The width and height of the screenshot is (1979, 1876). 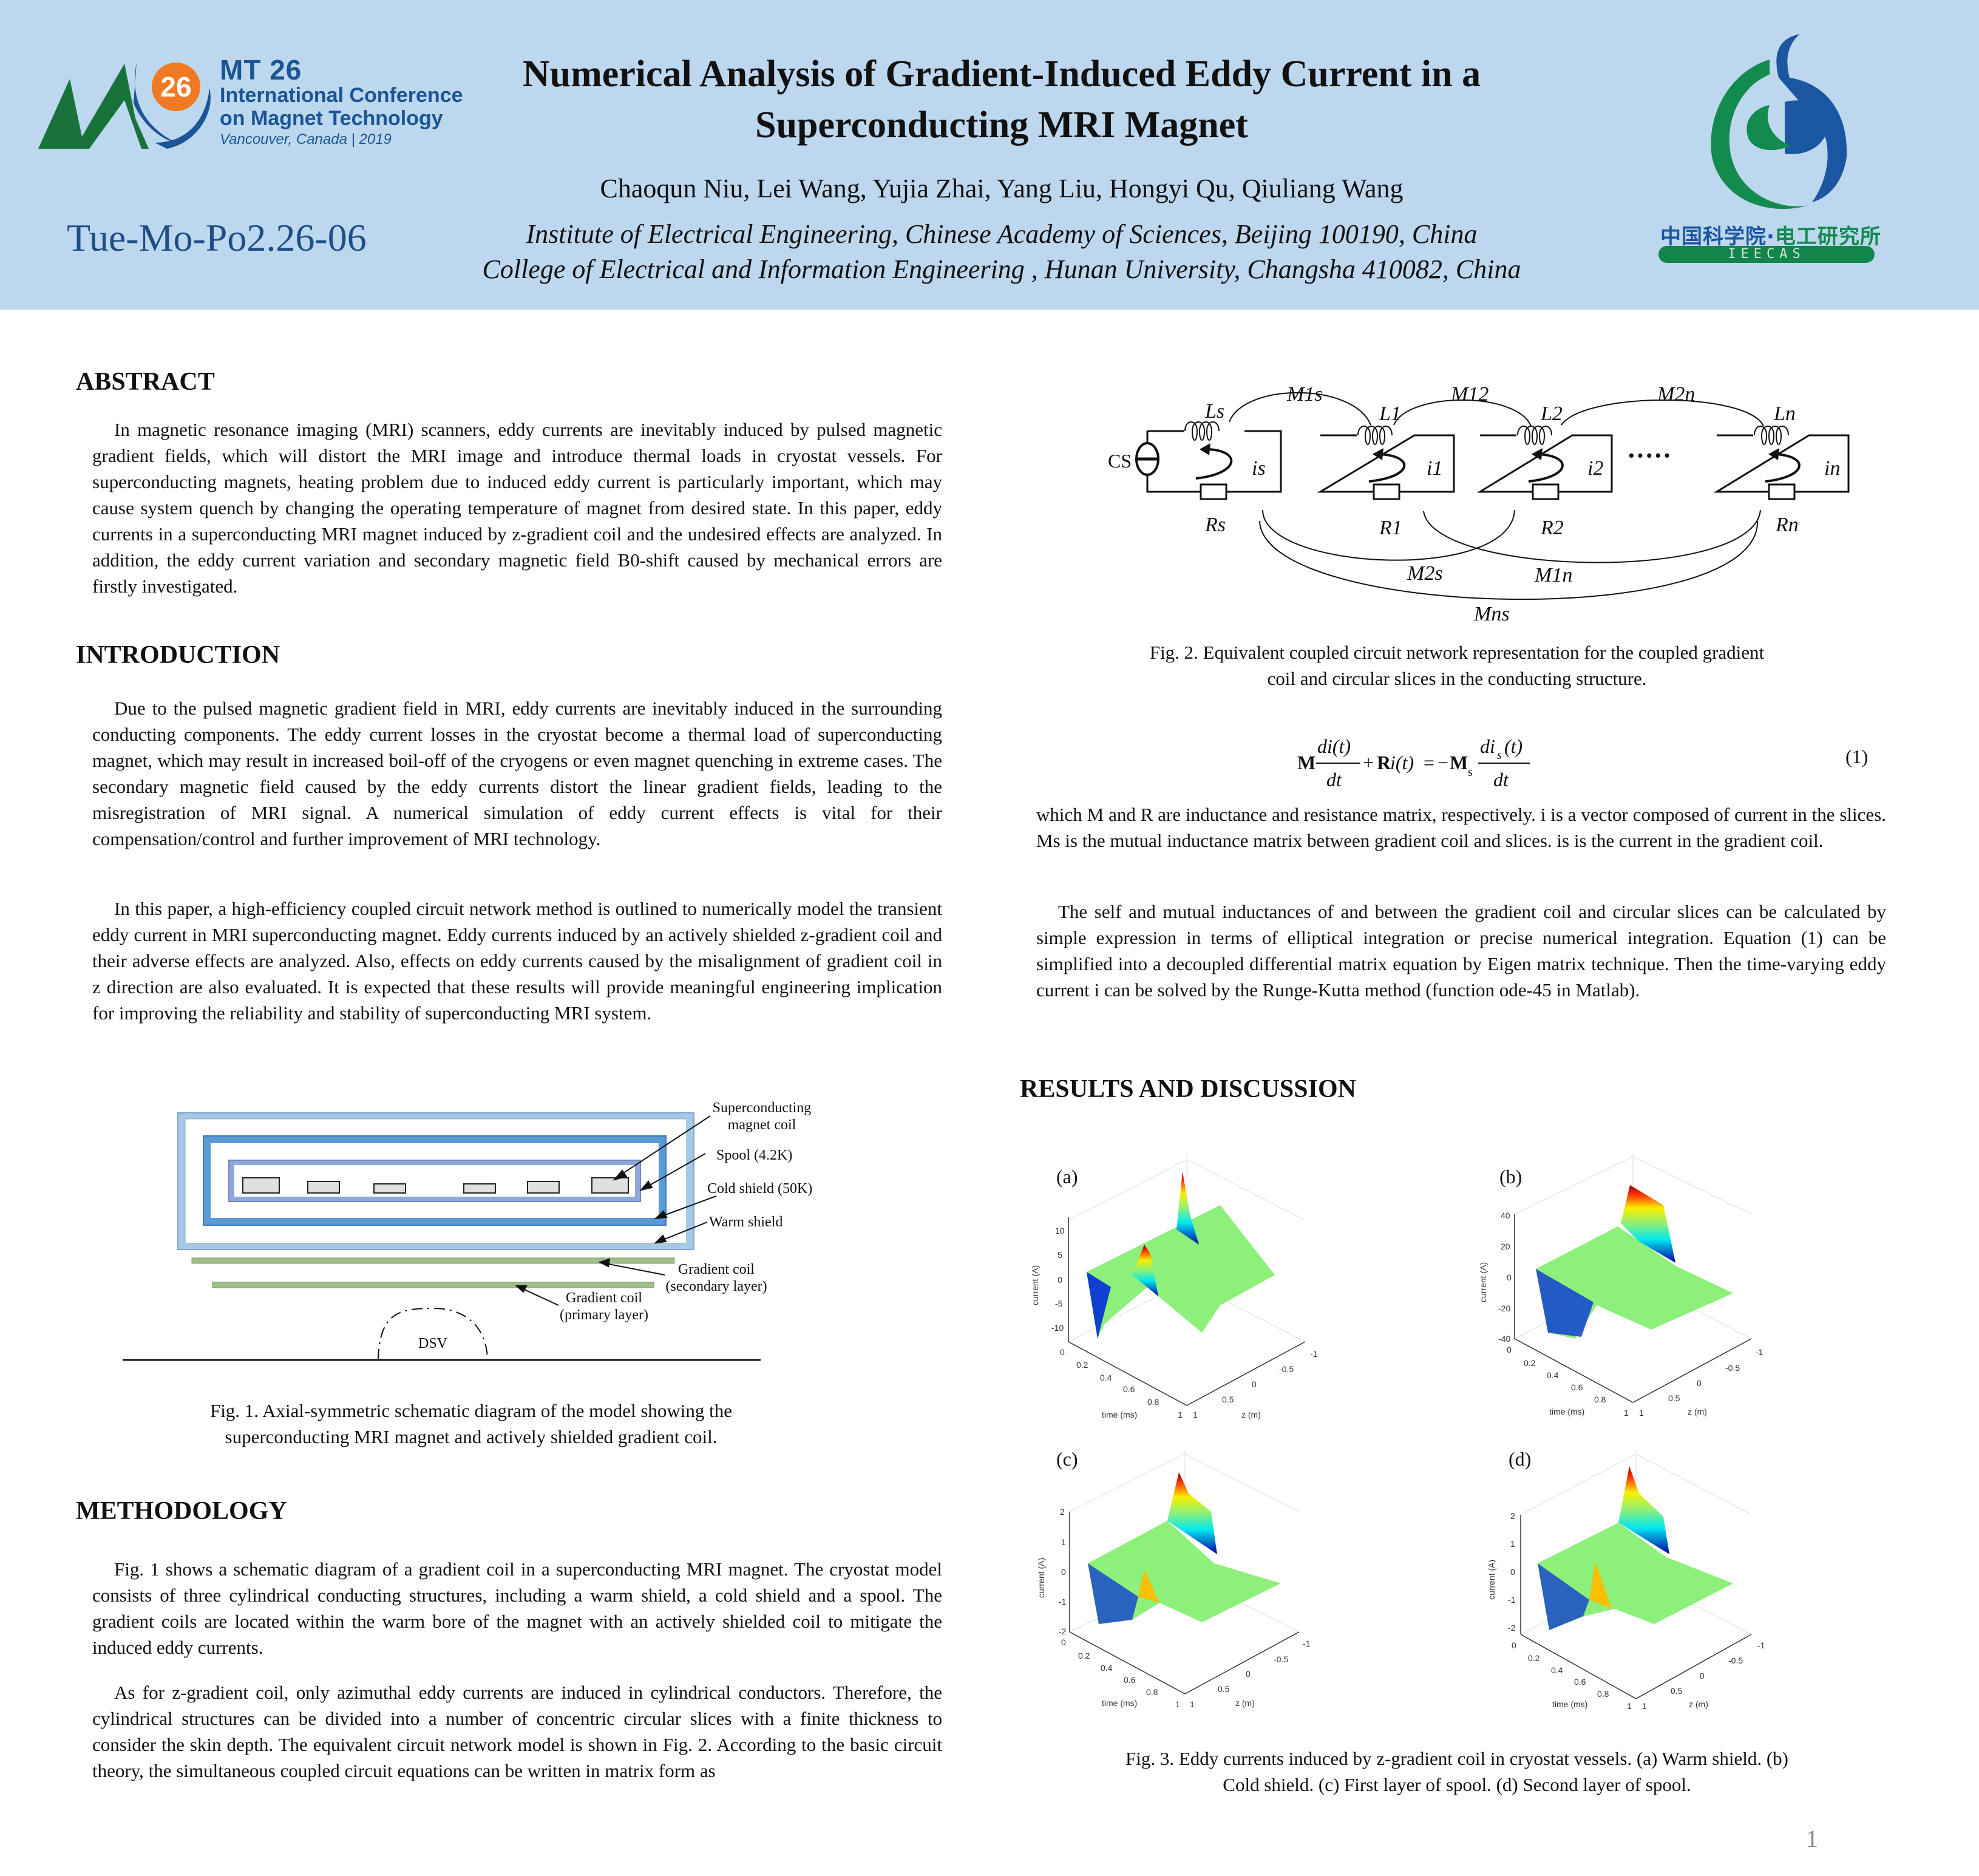 I want to click on svg-text: -5, so click(x=1059, y=1303).